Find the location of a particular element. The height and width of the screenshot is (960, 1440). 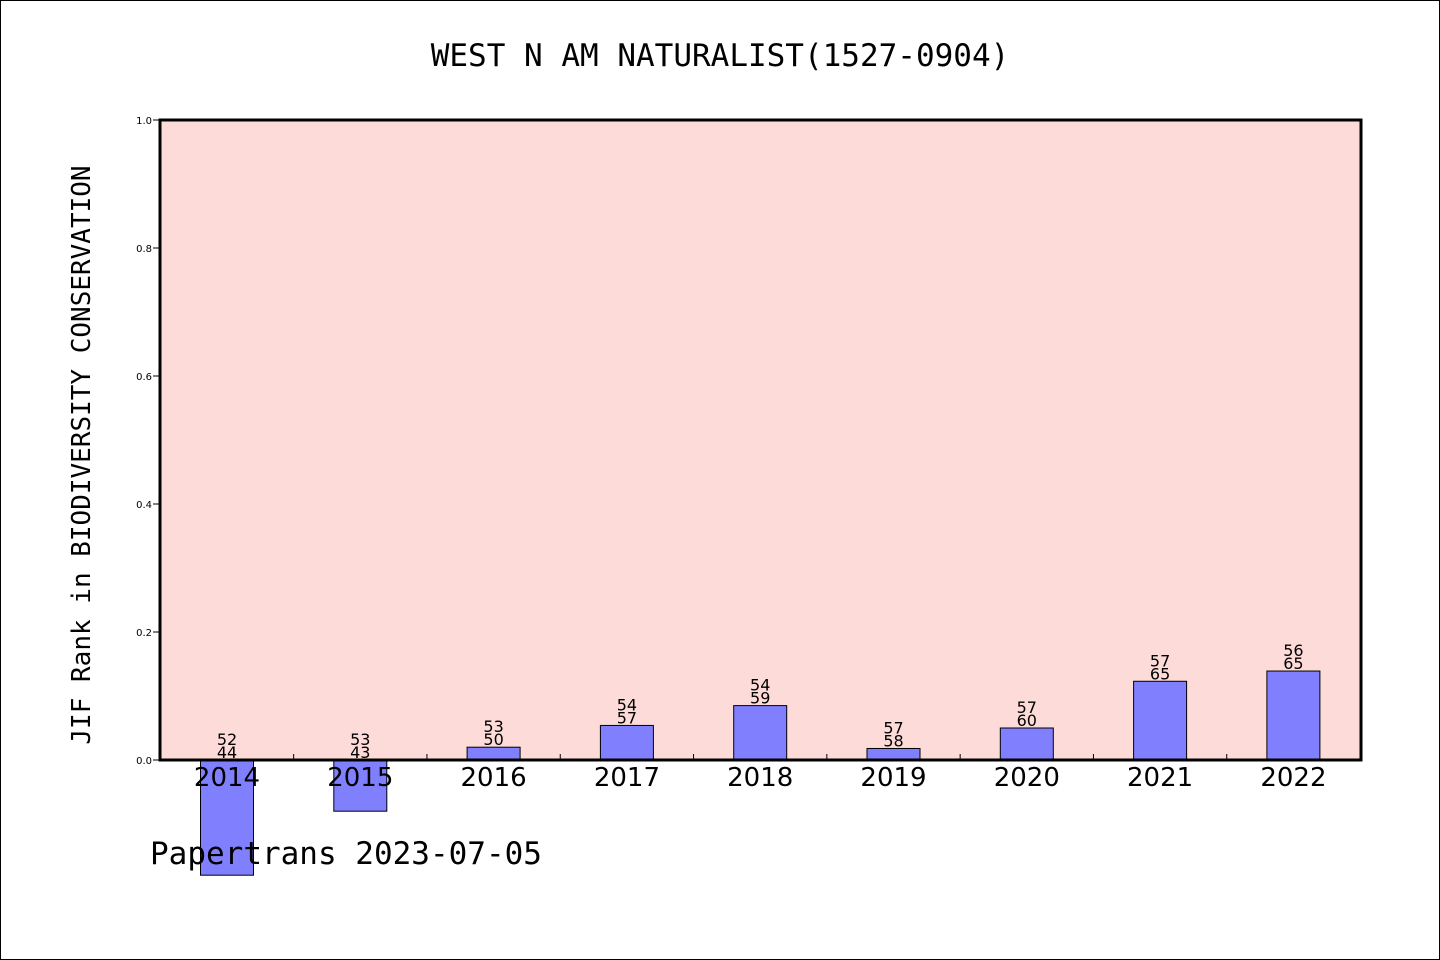

x-tick-label: 2017 is located at coordinates (627, 778).